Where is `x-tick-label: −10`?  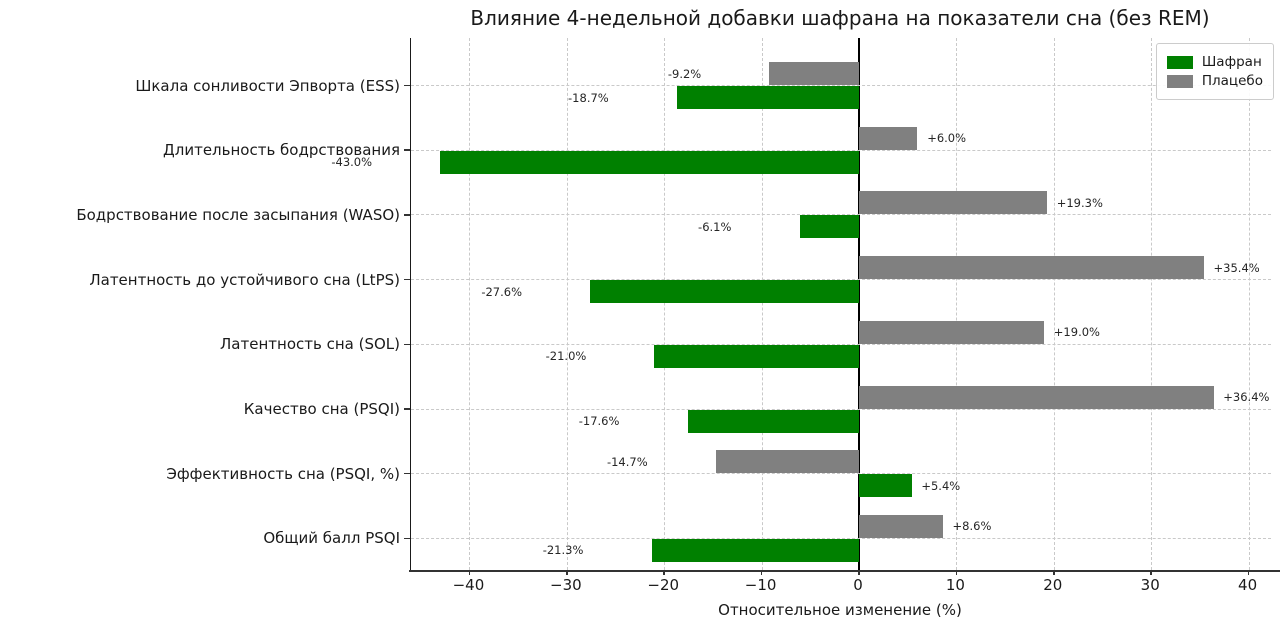
x-tick-label: −10 is located at coordinates (760, 585).